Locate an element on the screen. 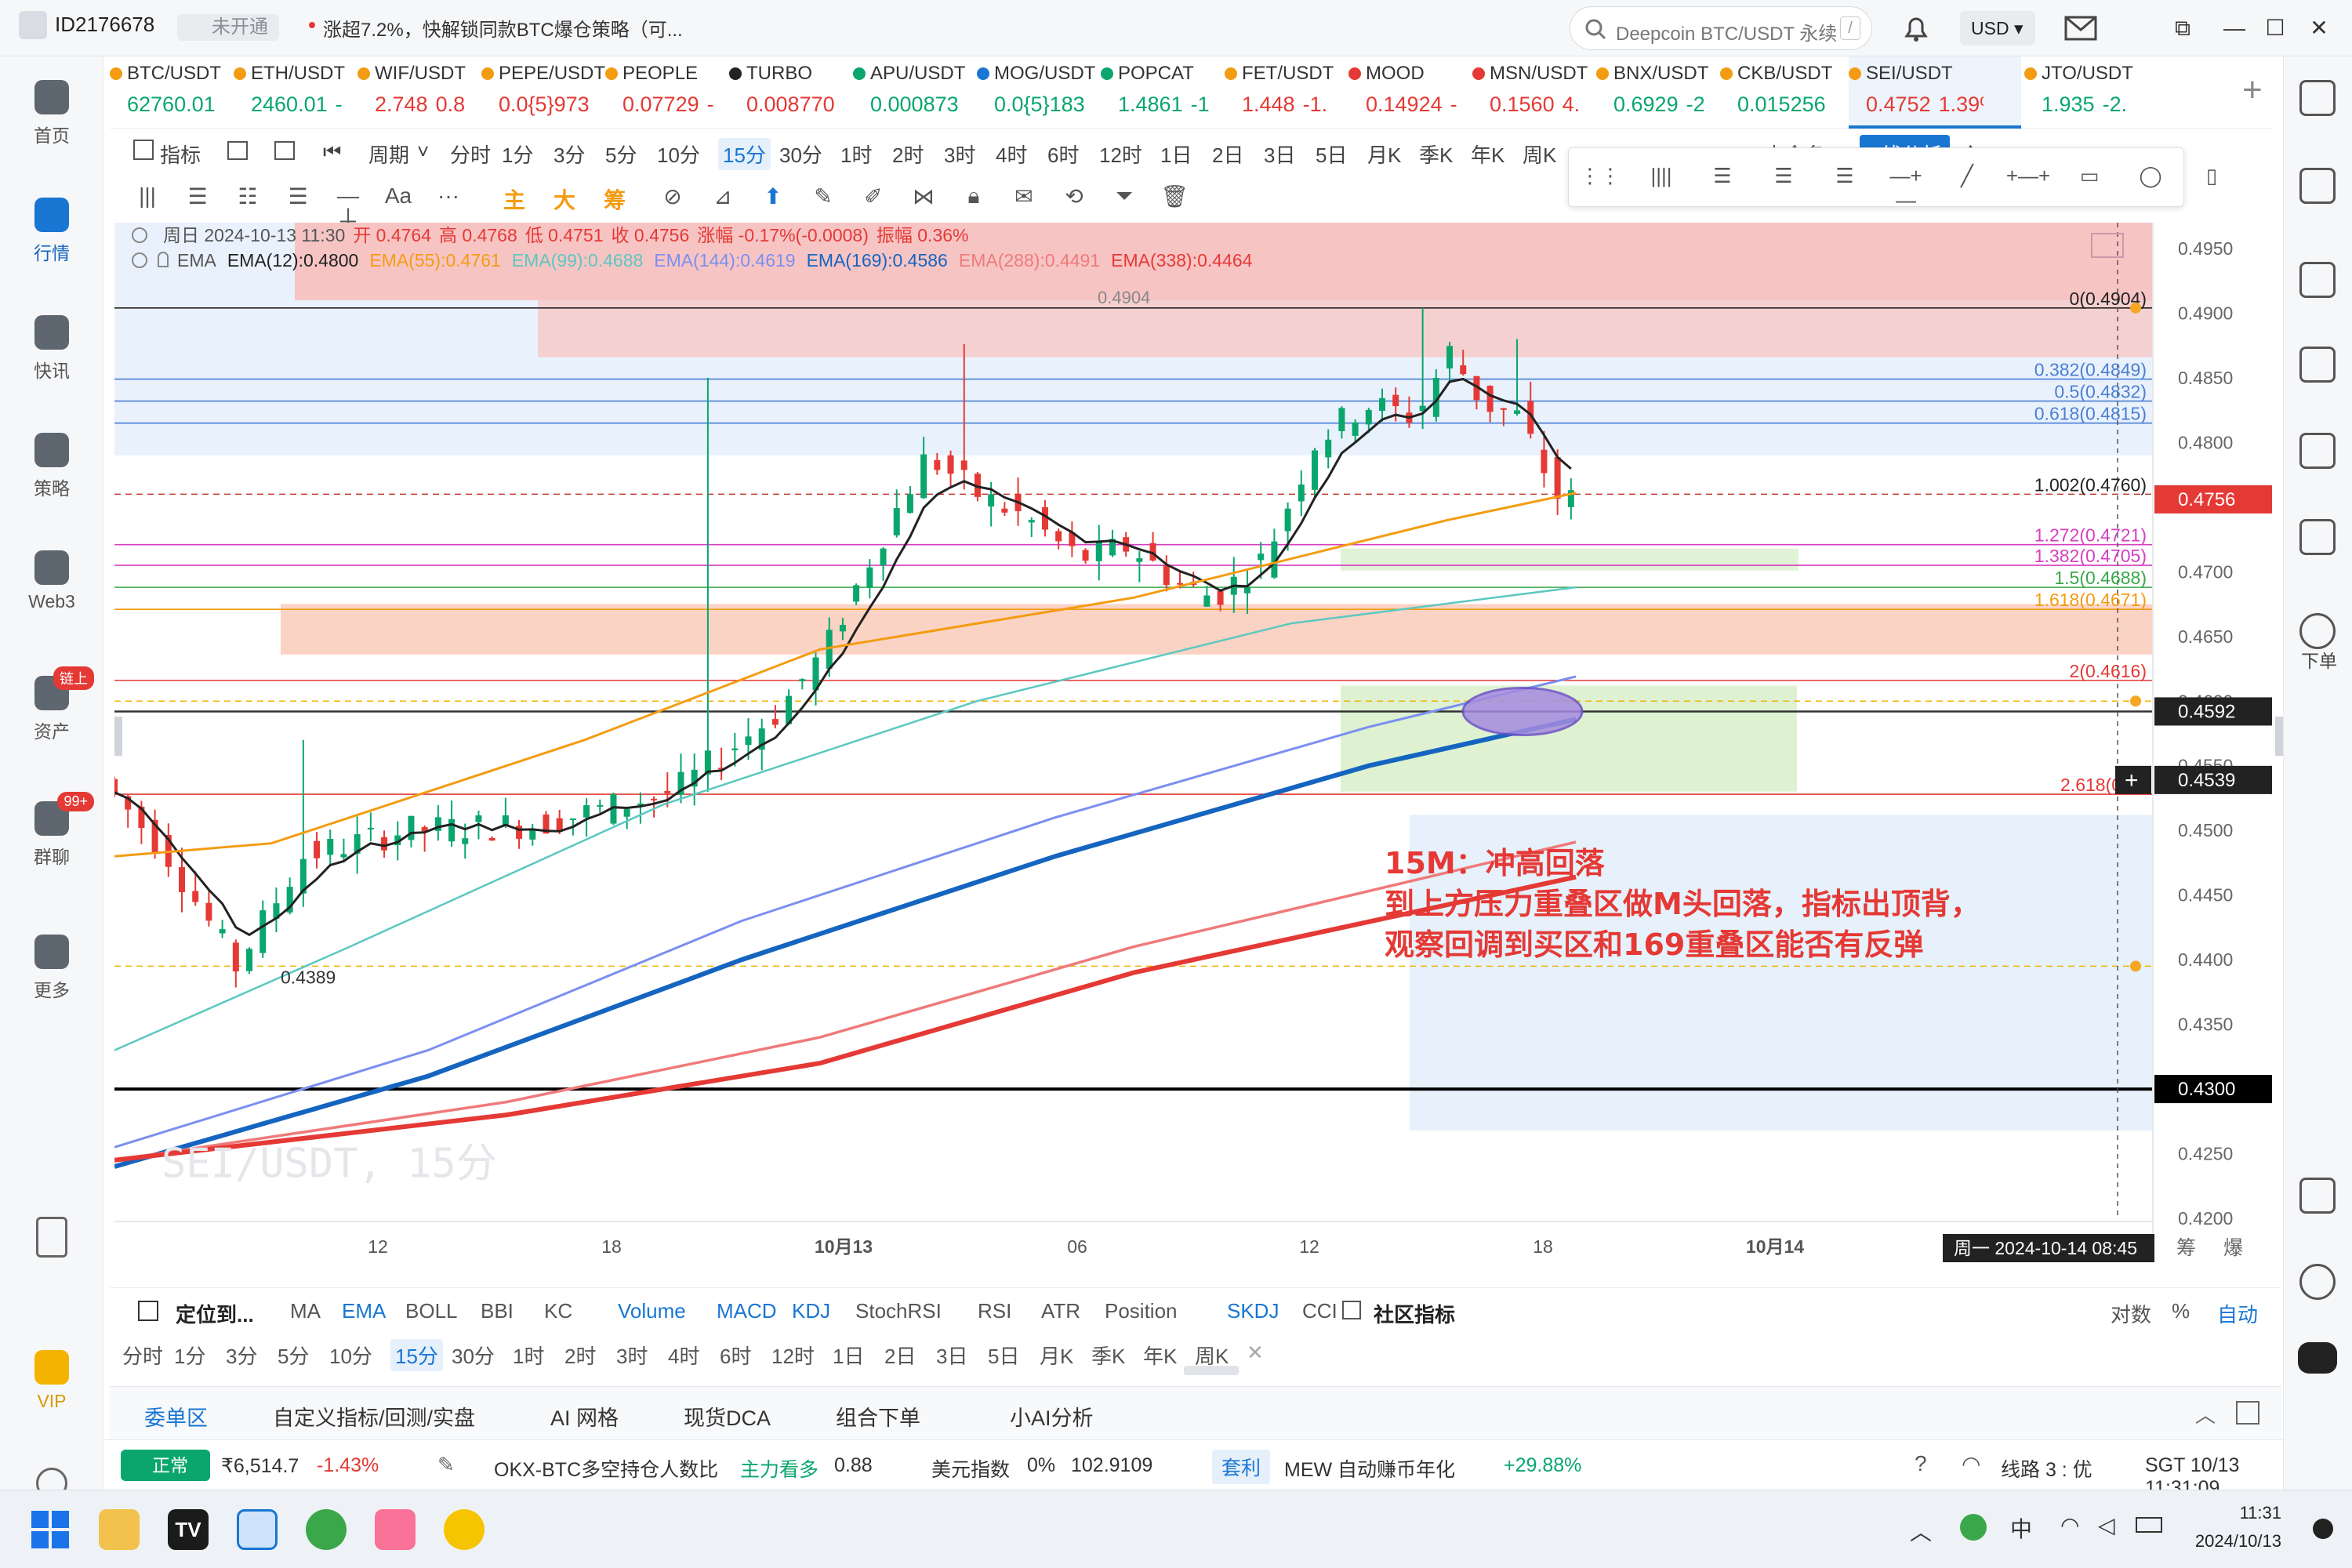 The height and width of the screenshot is (1568, 2352). hline-set2-icon: ☰ is located at coordinates (1845, 175).